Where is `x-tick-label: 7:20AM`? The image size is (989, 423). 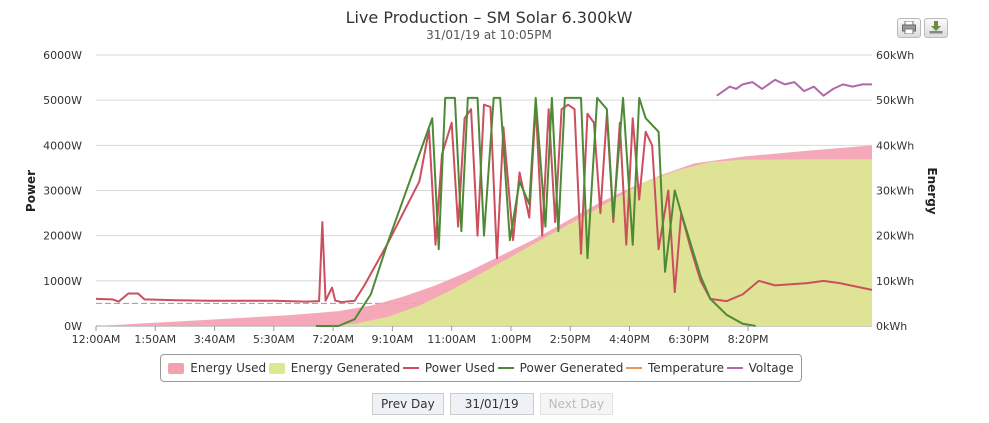 x-tick-label: 7:20AM is located at coordinates (333, 339).